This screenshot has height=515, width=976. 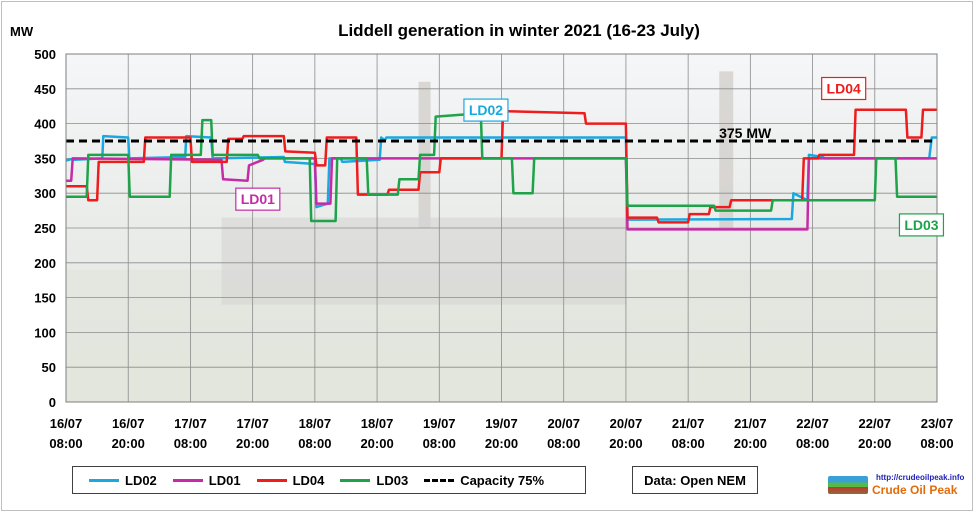 What do you see at coordinates (52, 402) in the screenshot?
I see `y-tick-label: 0` at bounding box center [52, 402].